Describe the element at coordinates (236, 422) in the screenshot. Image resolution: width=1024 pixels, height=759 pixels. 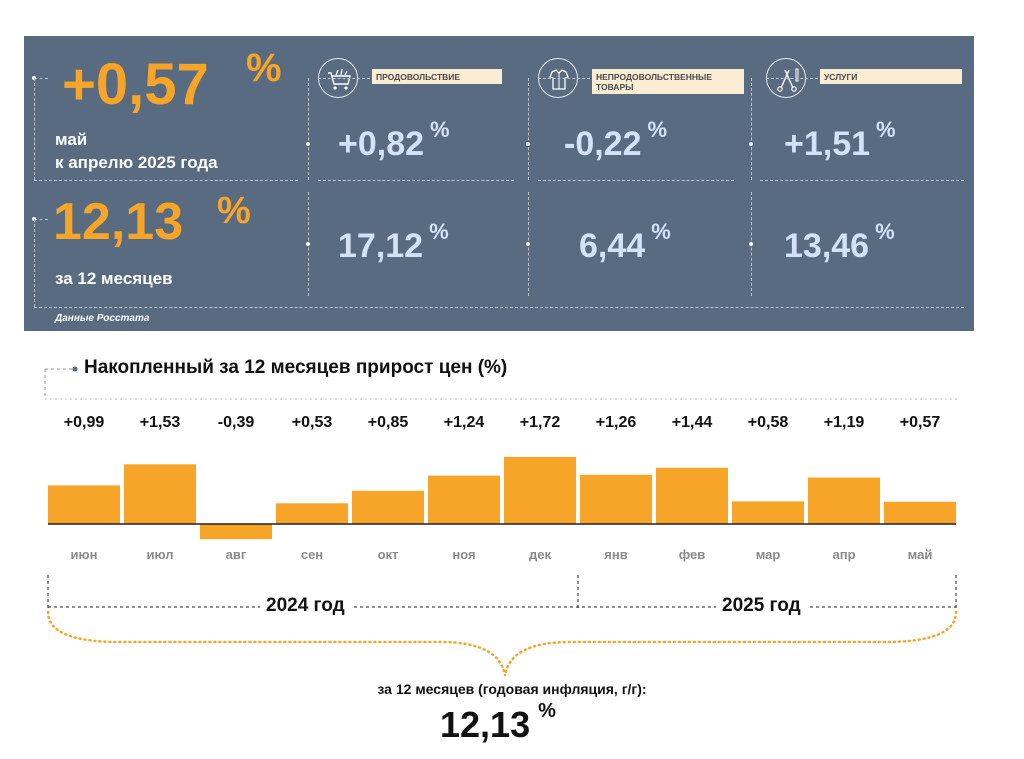
I see `value-label-авг: -0,39` at that location.